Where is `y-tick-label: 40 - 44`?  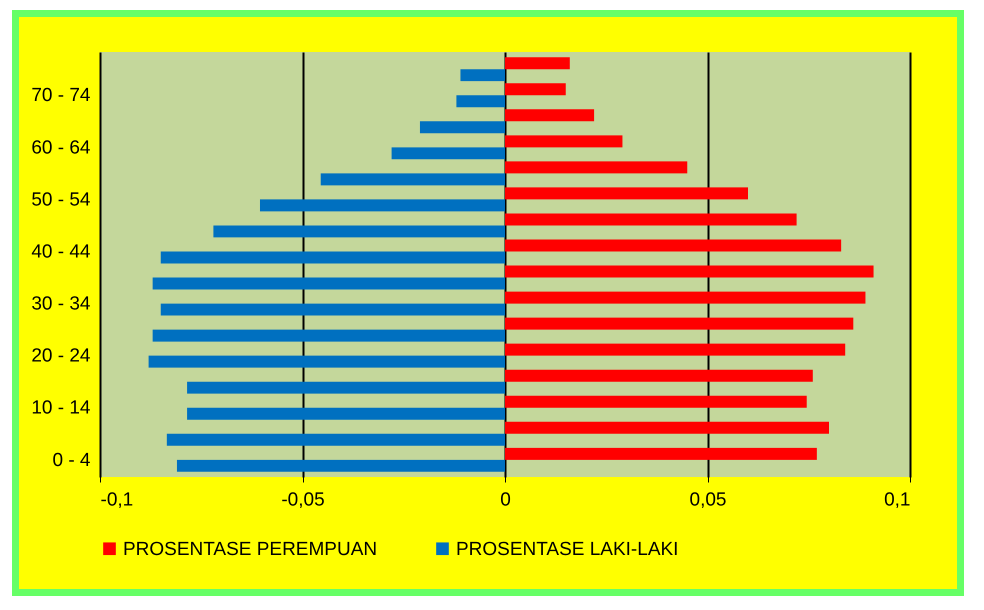 y-tick-label: 40 - 44 is located at coordinates (61, 251).